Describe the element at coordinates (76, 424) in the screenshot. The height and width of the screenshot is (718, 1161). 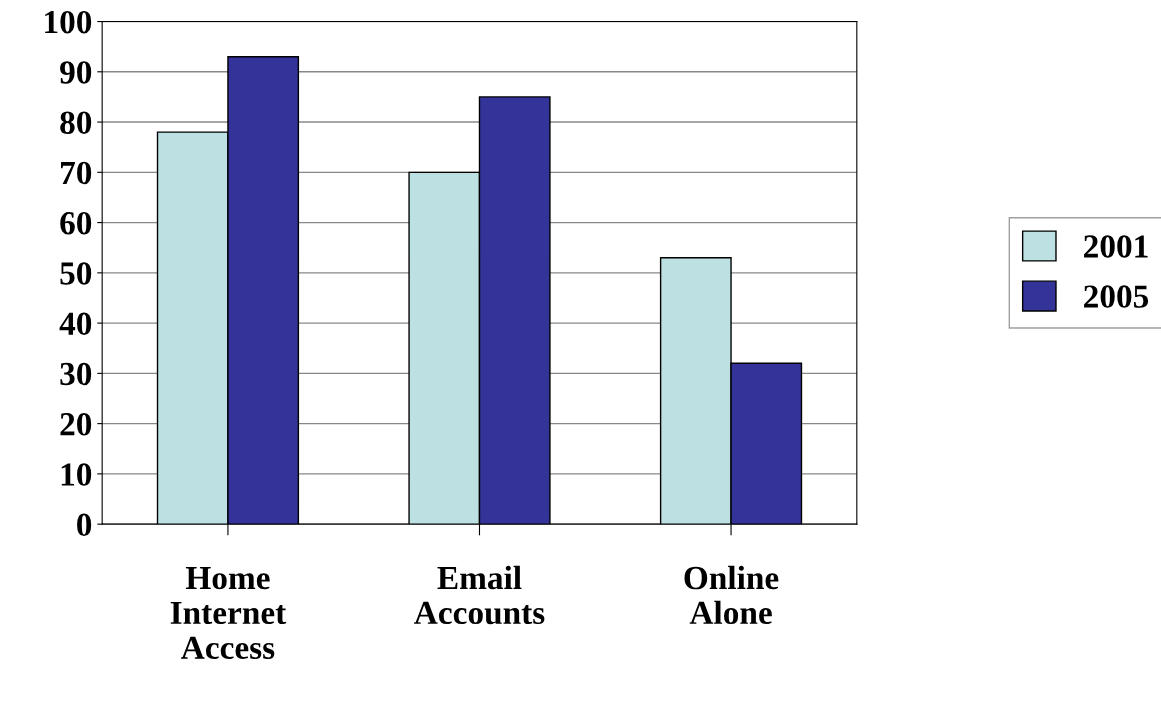
I see `y-tick-label: 20` at that location.